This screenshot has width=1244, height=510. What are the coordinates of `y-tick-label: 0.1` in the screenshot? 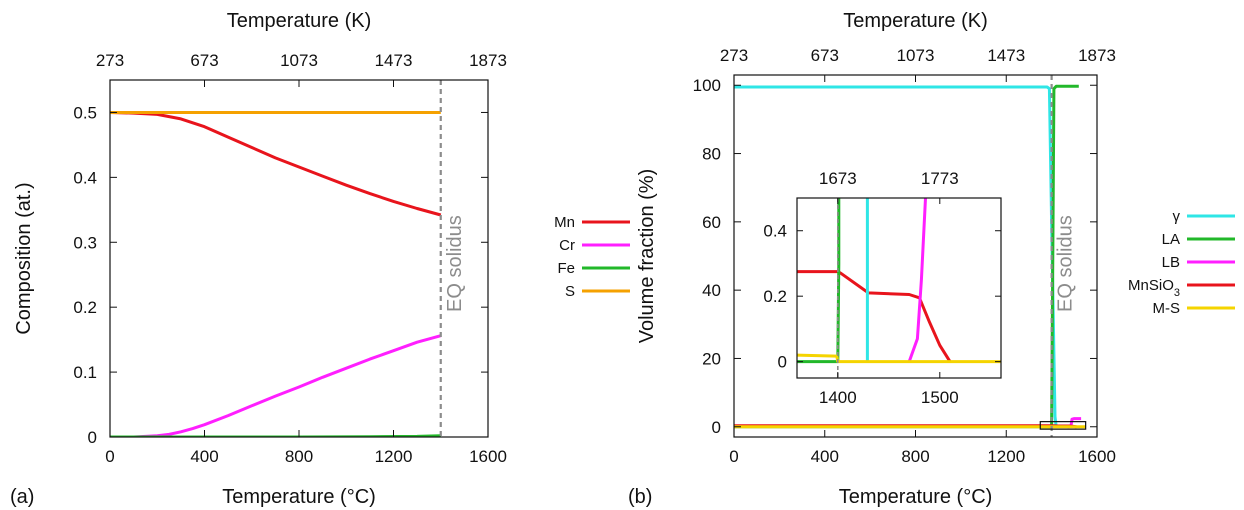 It's located at (85, 372).